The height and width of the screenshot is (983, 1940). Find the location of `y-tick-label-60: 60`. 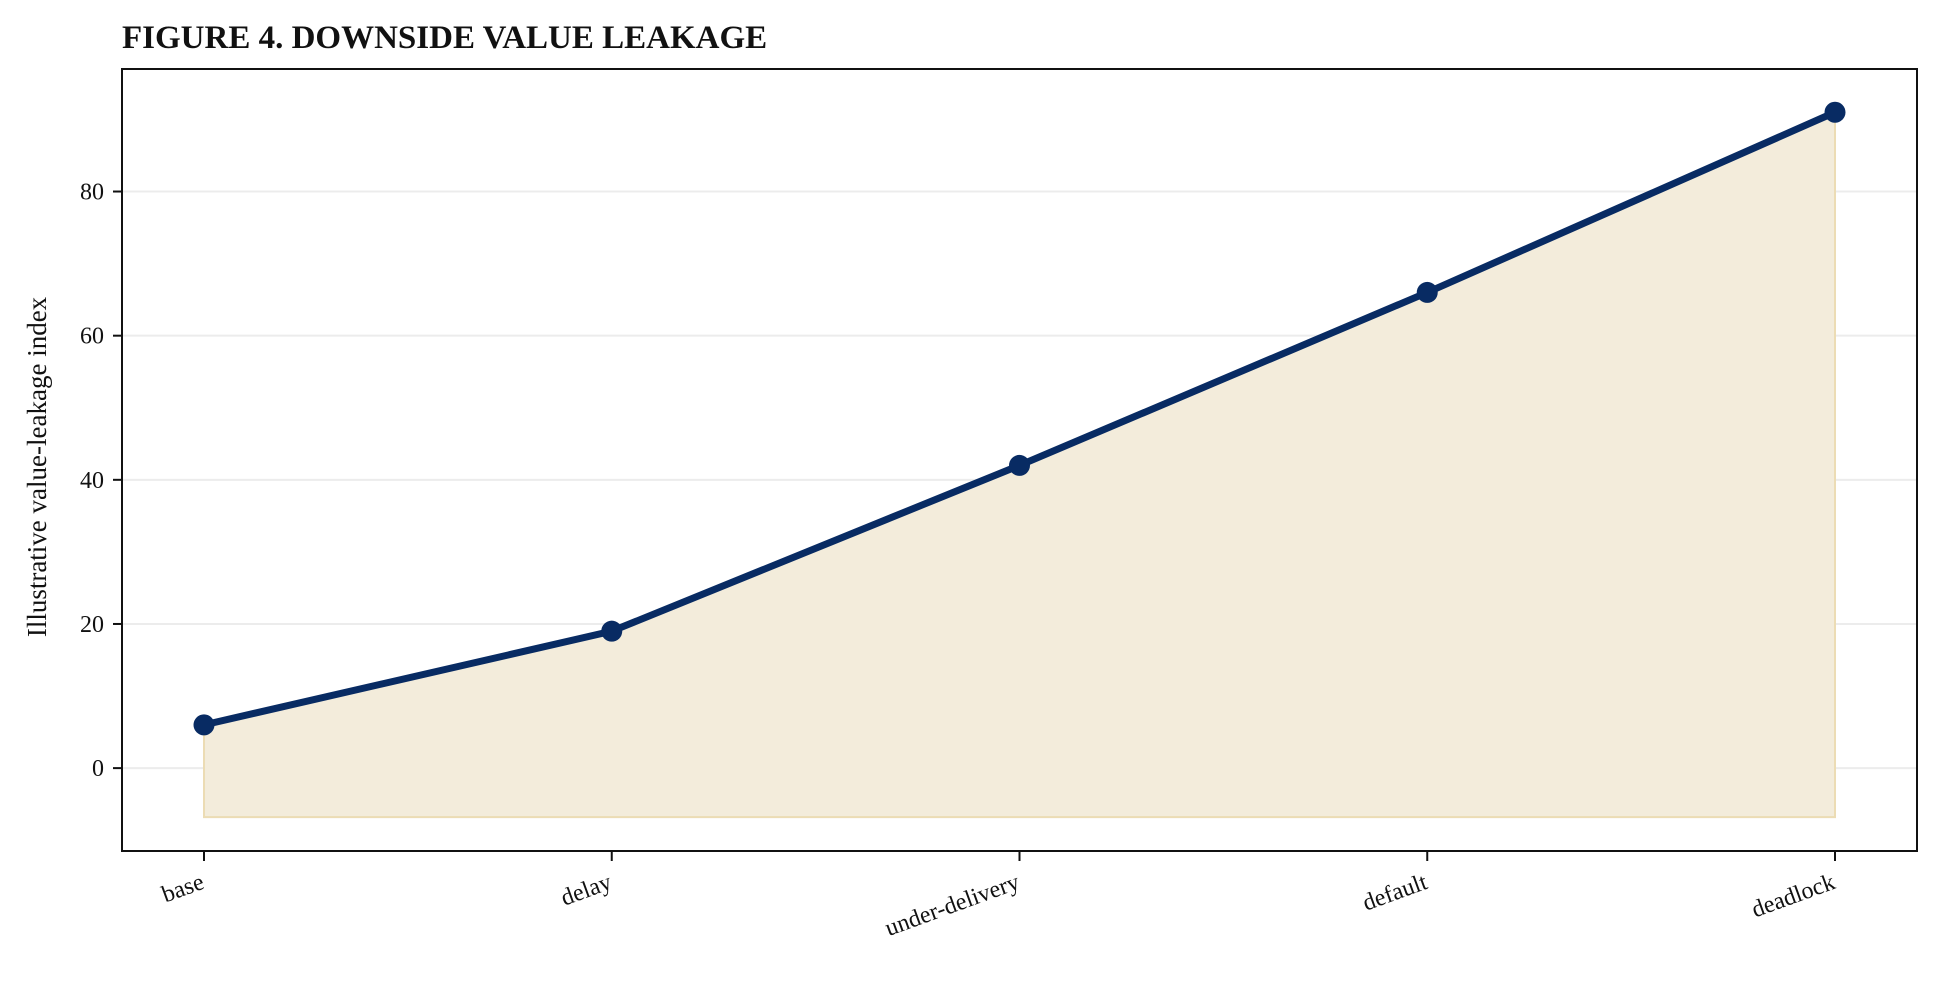

y-tick-label-60: 60 is located at coordinates (92, 337).